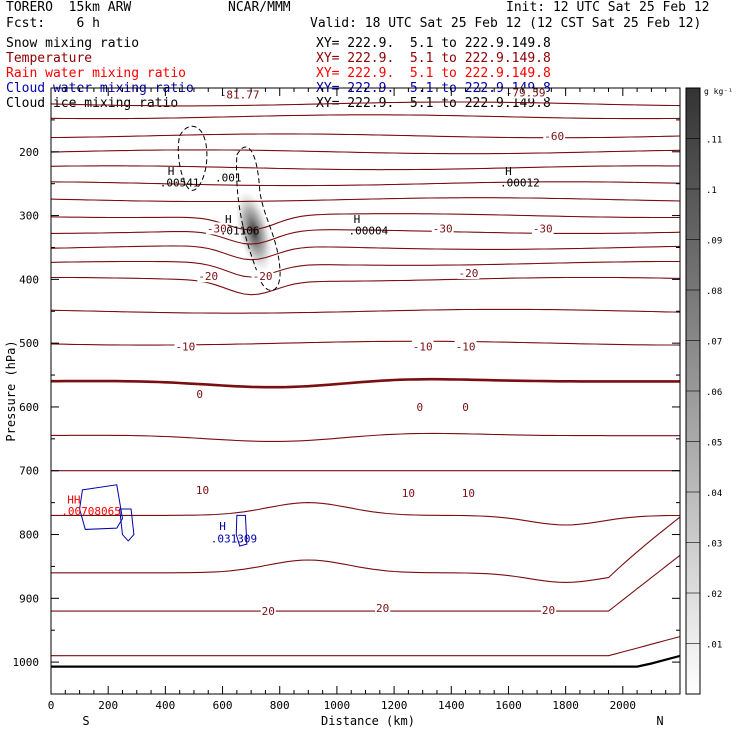 Image resolution: width=740 pixels, height=740 pixels. What do you see at coordinates (11, 390) in the screenshot?
I see `y-axis-label: Pressure (hPa)` at bounding box center [11, 390].